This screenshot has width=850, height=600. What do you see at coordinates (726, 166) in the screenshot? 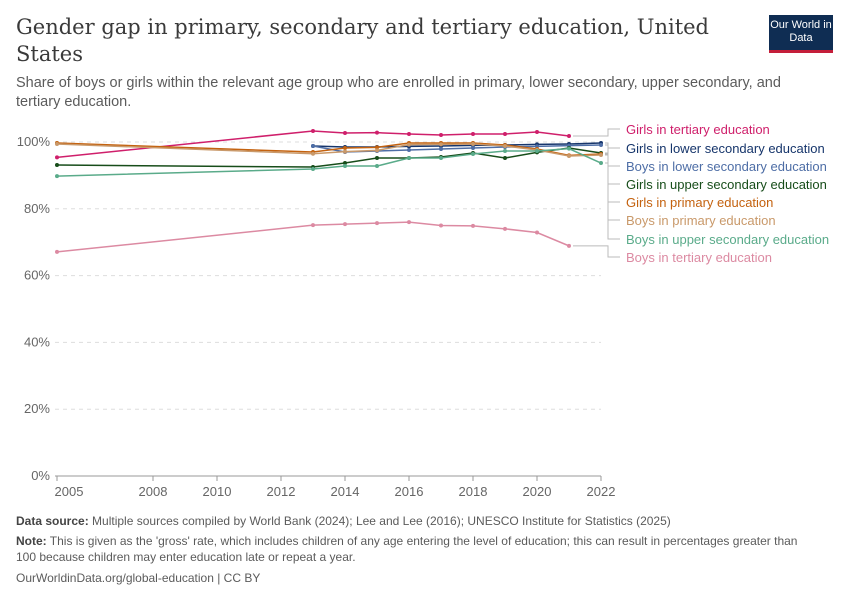
I see `legend-label: Boys in lower secondary education` at bounding box center [726, 166].